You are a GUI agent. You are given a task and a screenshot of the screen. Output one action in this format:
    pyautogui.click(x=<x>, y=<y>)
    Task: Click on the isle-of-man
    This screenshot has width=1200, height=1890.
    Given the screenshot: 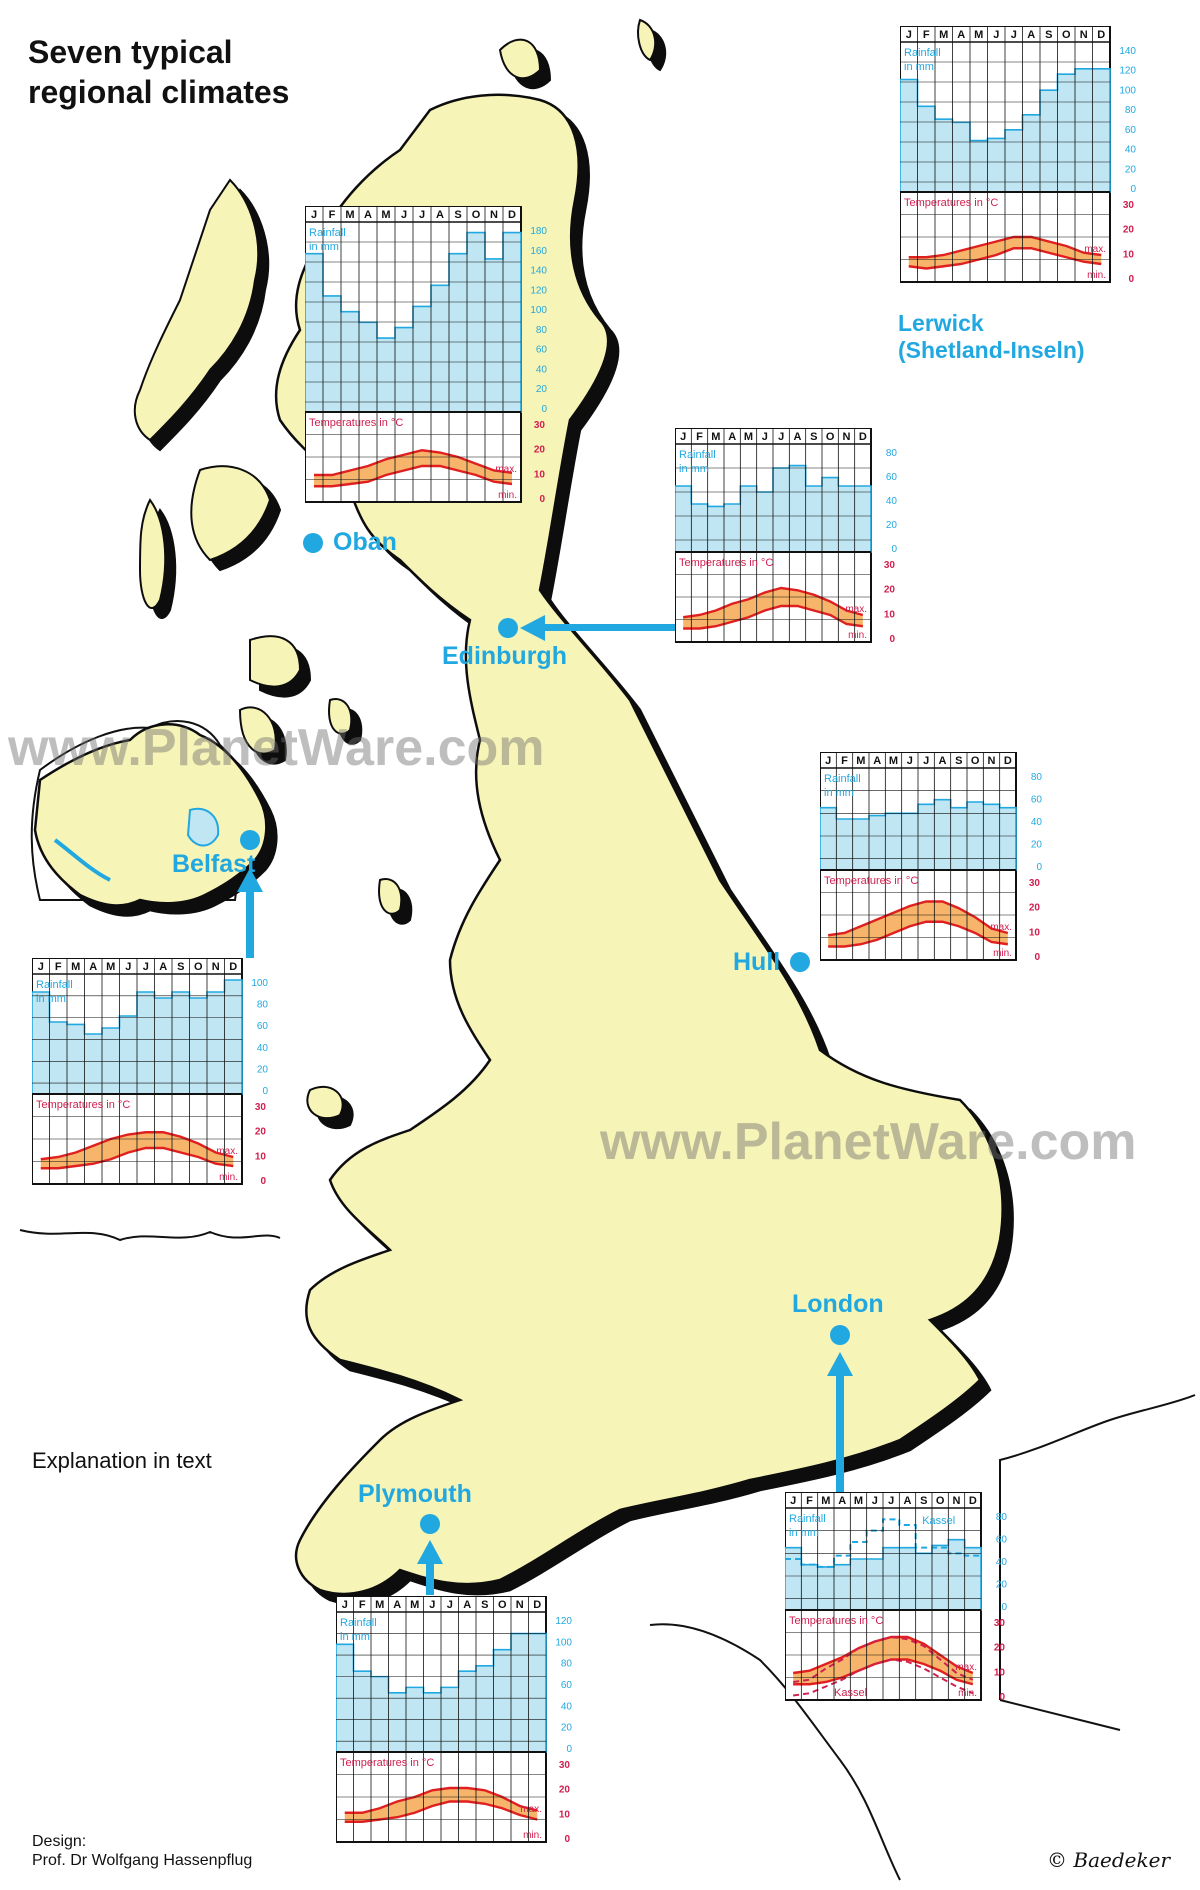 What is the action you would take?
    pyautogui.click(x=390, y=896)
    